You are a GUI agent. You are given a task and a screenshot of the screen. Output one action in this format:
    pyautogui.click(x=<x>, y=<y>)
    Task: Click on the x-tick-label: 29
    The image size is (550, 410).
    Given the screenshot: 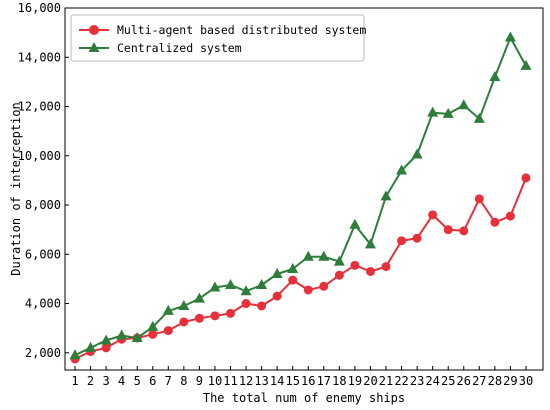 What is the action you would take?
    pyautogui.click(x=510, y=381)
    